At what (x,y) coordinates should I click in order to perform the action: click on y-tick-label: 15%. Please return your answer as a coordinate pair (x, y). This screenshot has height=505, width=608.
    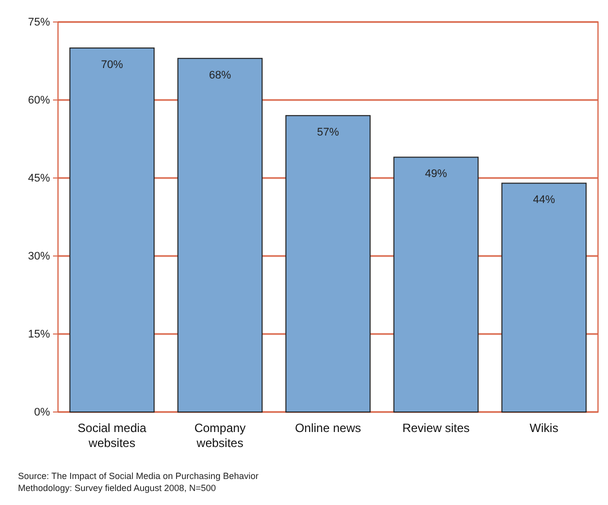
    Looking at the image, I should click on (39, 334).